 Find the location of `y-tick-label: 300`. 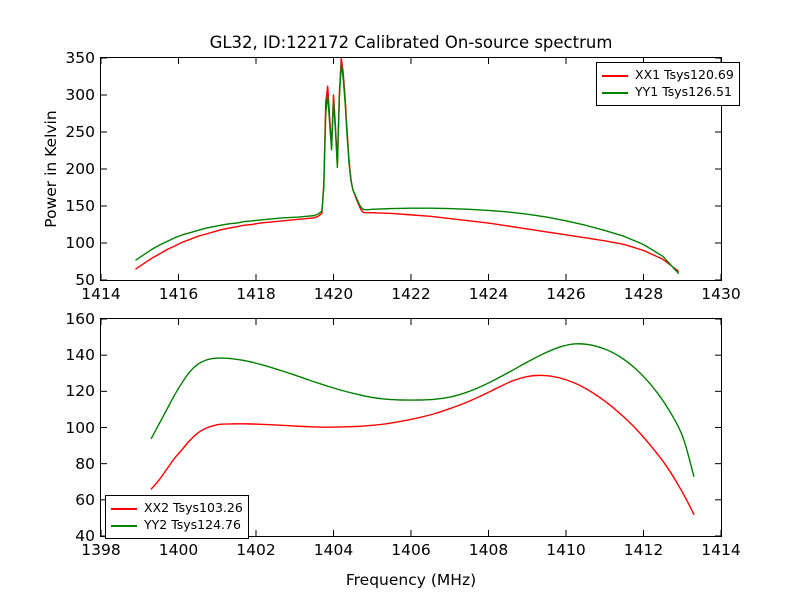

y-tick-label: 300 is located at coordinates (80, 95).